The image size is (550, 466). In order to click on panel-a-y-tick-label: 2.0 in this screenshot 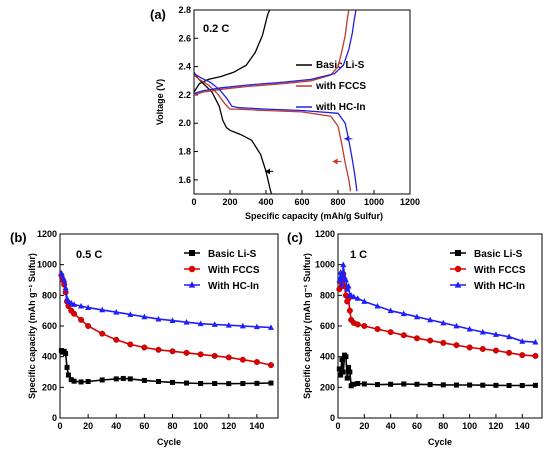, I will do `click(184, 123)`.